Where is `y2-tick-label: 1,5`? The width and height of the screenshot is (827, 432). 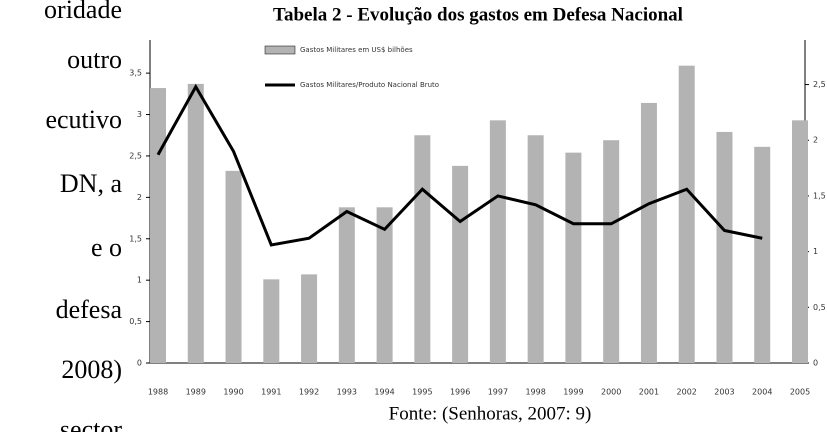 y2-tick-label: 1,5 is located at coordinates (819, 195).